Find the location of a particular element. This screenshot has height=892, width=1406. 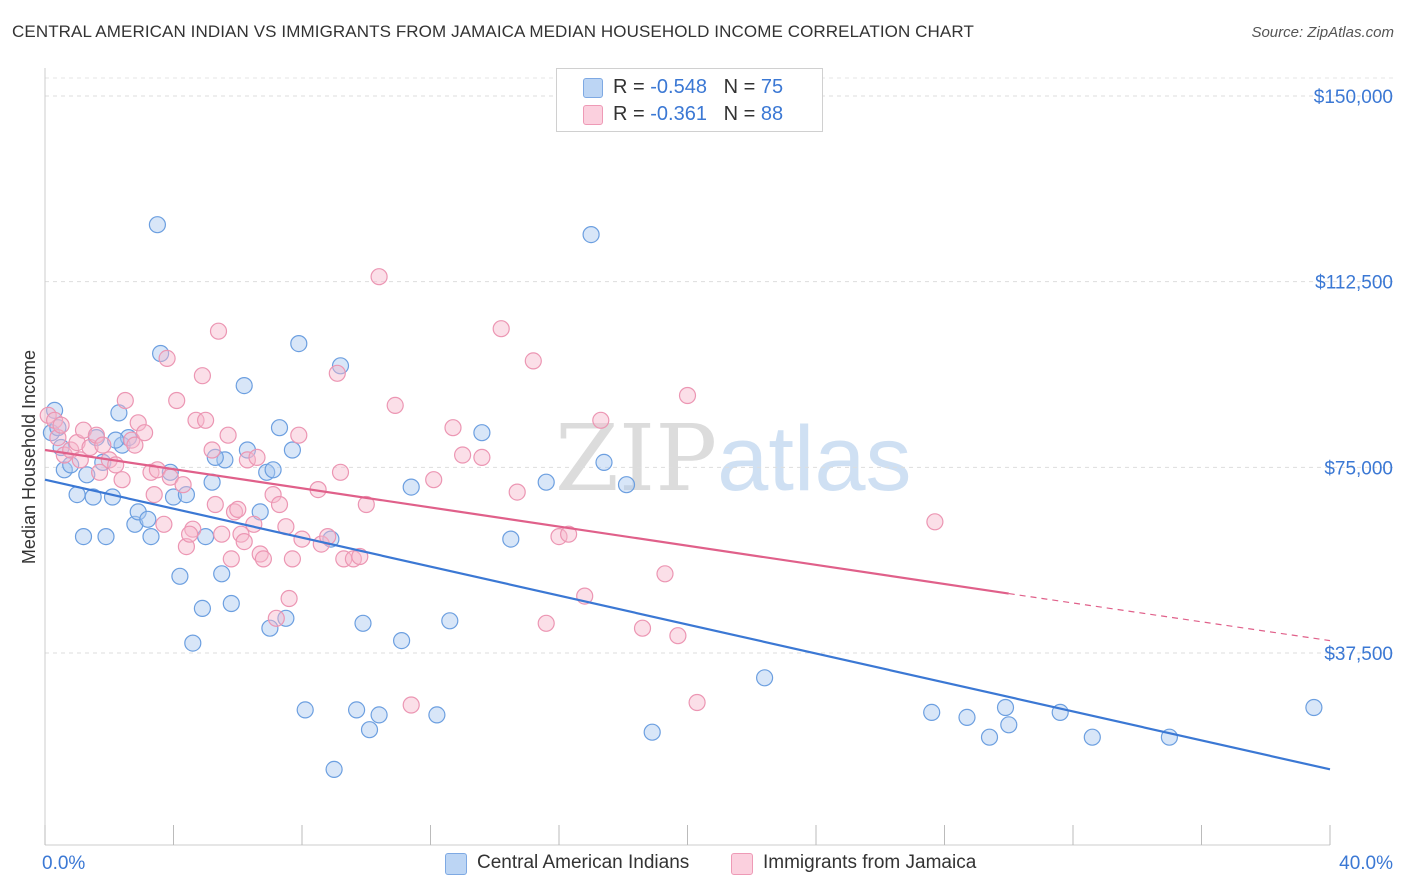

y-tick-label: $112,500 is located at coordinates (1354, 283).